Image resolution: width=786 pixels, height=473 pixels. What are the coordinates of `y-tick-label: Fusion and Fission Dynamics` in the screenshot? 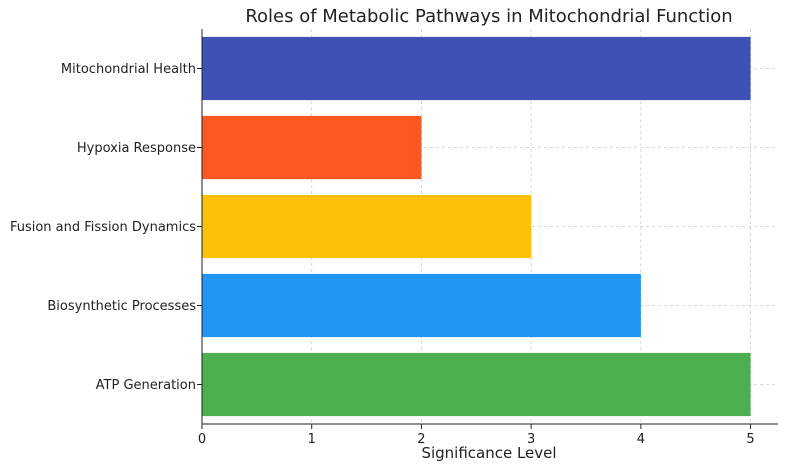 It's located at (103, 227).